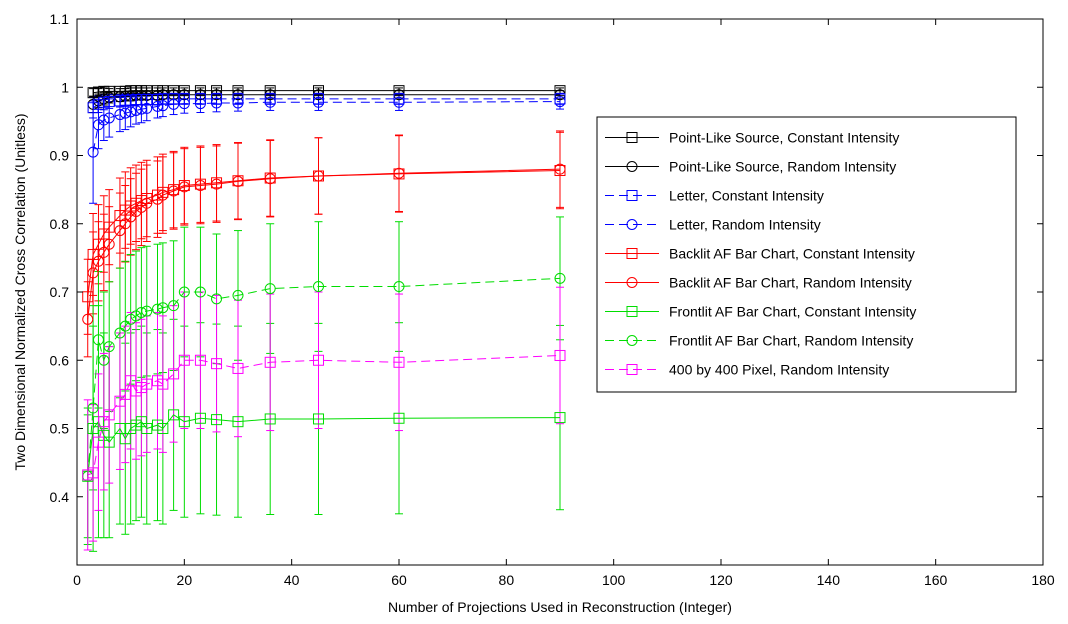 The height and width of the screenshot is (624, 1068). Describe the element at coordinates (784, 138) in the screenshot. I see `legend-label: Point-Like Source, Constant Intensity` at that location.